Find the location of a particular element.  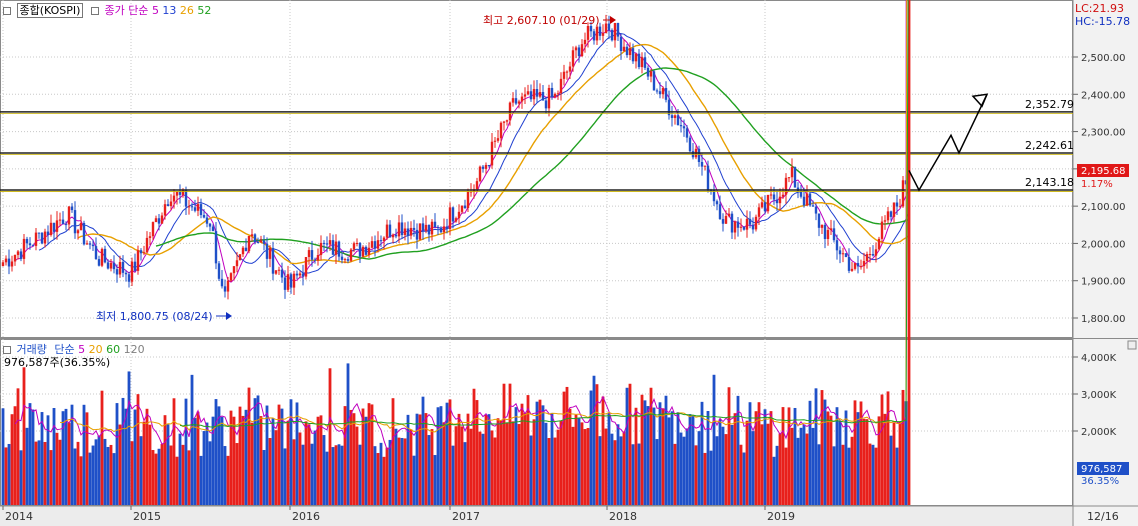

last-volume-box is located at coordinates (1103, 468).